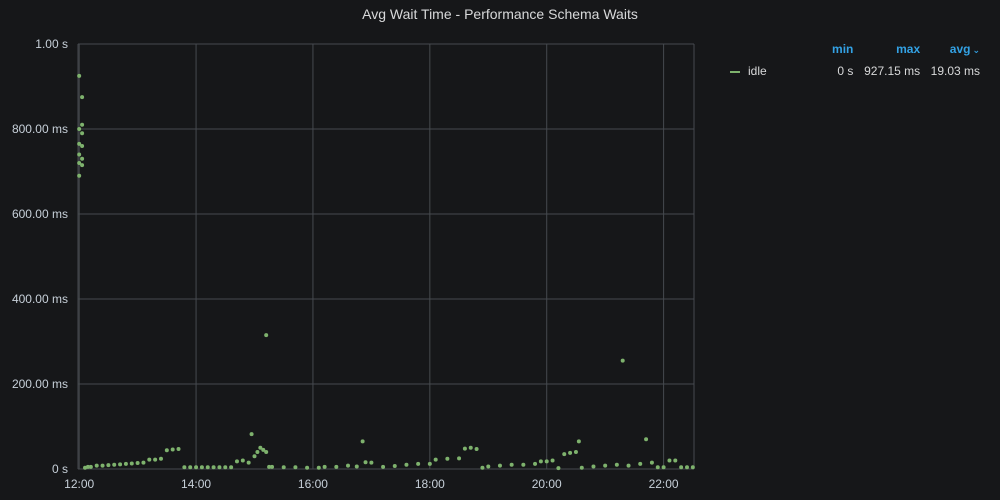 The width and height of the screenshot is (1000, 500). What do you see at coordinates (664, 484) in the screenshot?
I see `x-tick-label: 22:00` at bounding box center [664, 484].